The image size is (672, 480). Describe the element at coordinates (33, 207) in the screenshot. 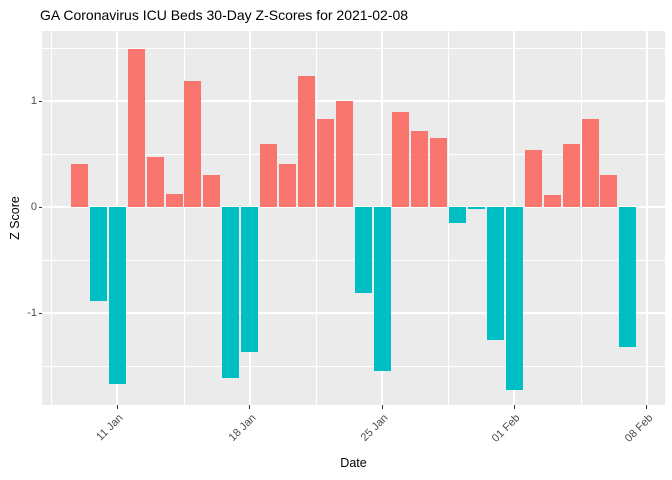

I see `y-tick-label: 0` at that location.